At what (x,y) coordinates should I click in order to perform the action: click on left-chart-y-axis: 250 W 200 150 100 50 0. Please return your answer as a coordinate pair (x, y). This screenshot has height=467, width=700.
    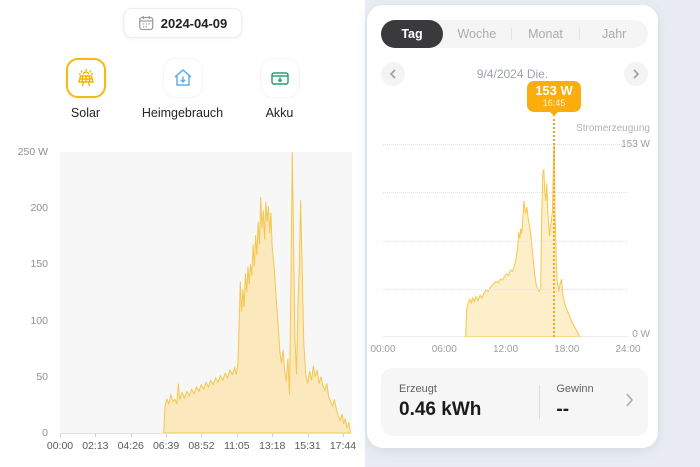
    Looking at the image, I should click on (26, 292).